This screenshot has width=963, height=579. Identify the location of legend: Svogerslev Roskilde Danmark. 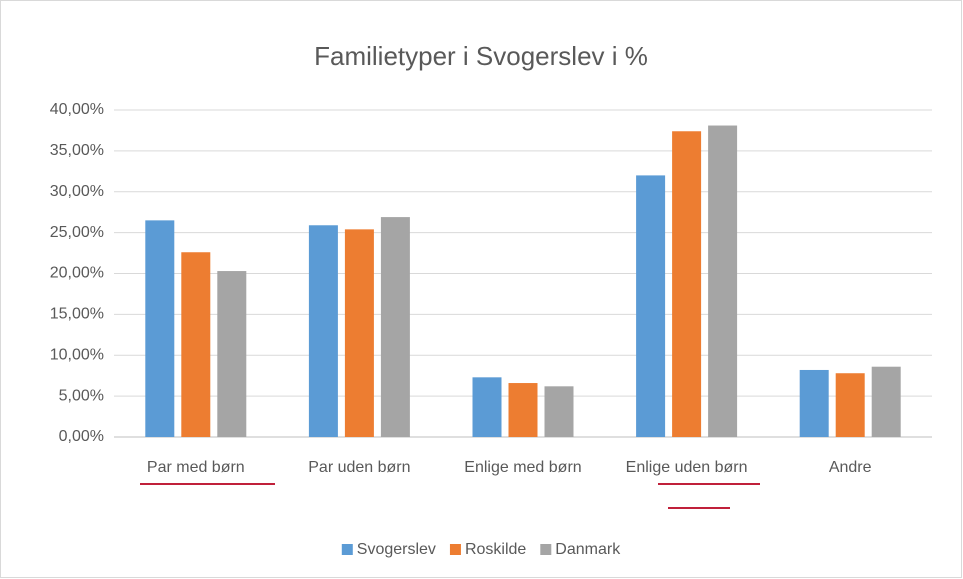
(481, 549).